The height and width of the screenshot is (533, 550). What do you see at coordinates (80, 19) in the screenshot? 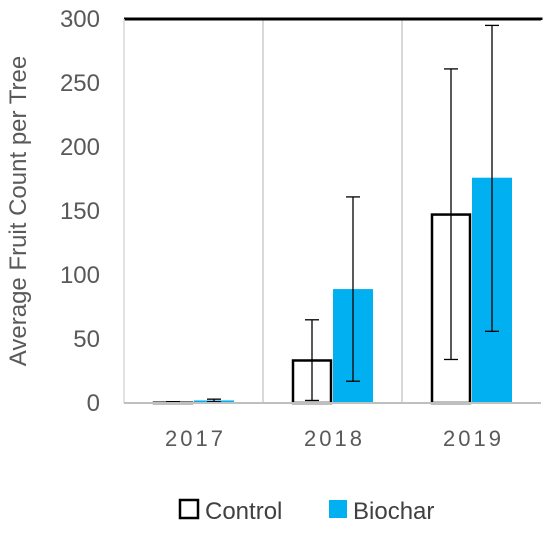
I see `y-tick-label: 300` at bounding box center [80, 19].